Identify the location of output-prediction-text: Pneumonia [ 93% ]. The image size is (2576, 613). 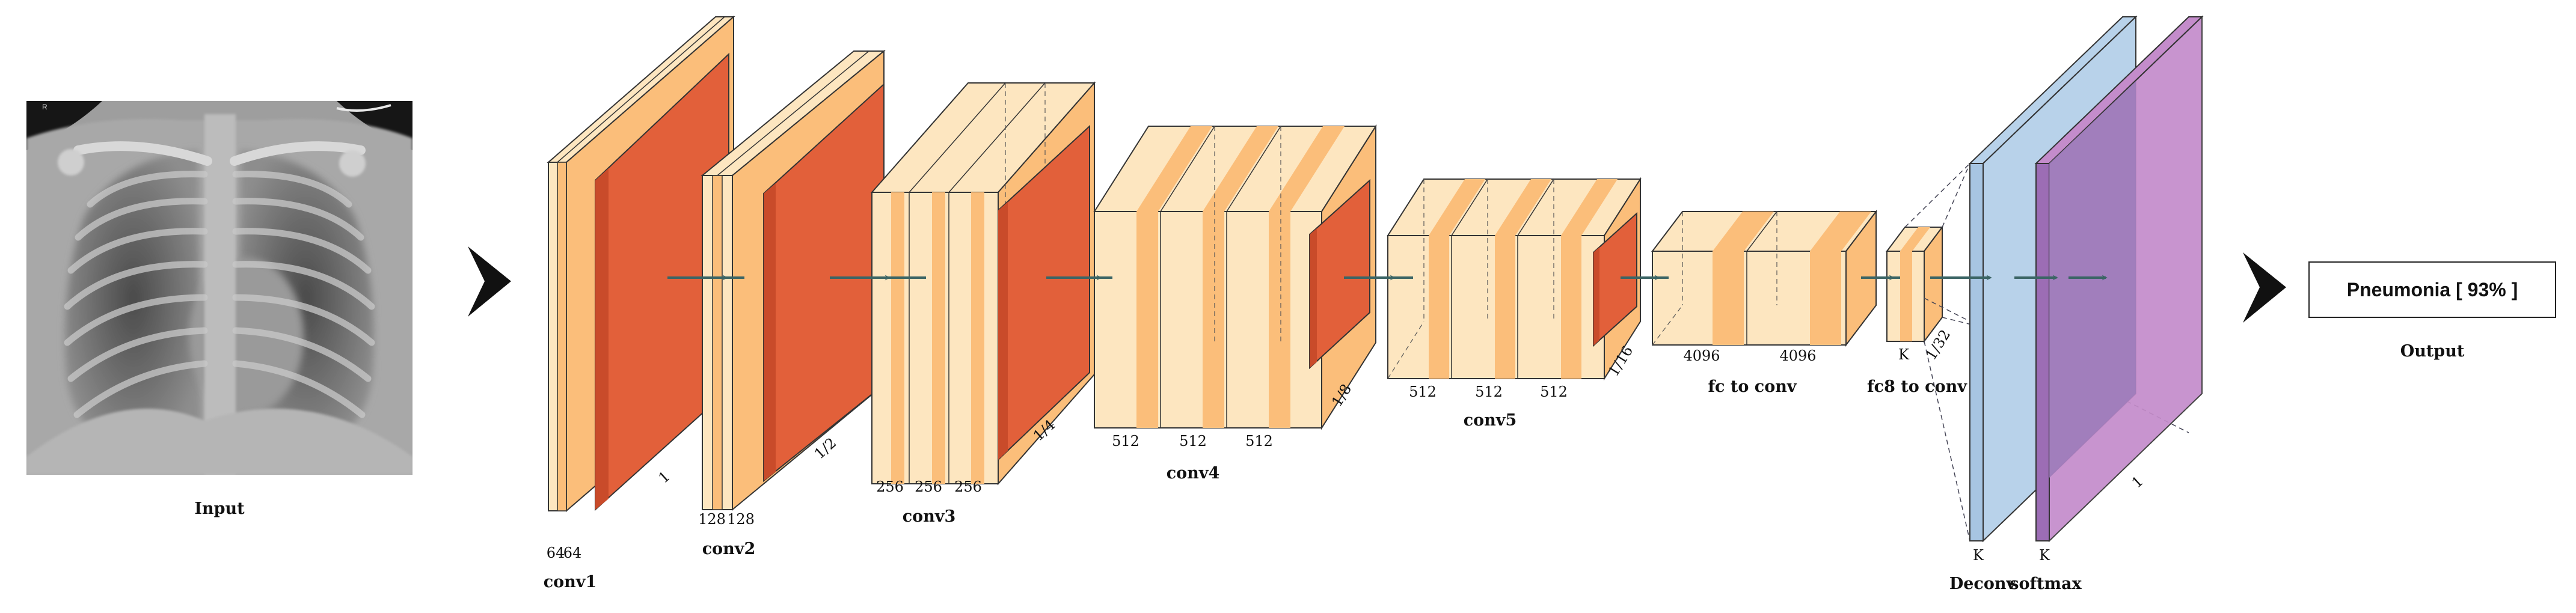
(2432, 289).